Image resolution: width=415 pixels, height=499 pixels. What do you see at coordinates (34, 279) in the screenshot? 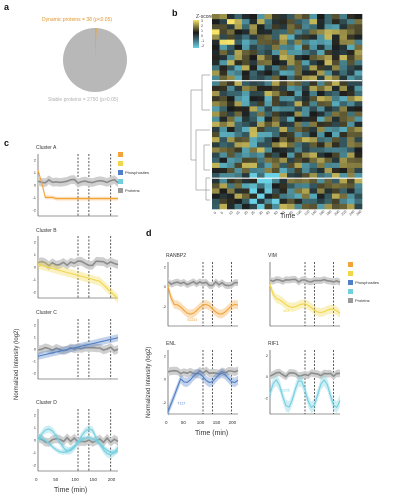
I see `y-tick-label: -1` at bounding box center [34, 279].